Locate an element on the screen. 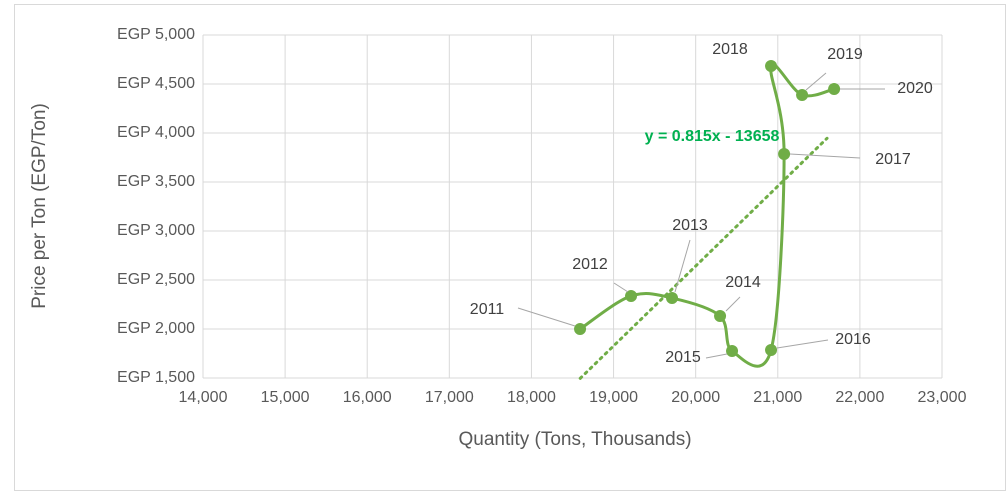  x-tick-label: 17,000 is located at coordinates (449, 397).